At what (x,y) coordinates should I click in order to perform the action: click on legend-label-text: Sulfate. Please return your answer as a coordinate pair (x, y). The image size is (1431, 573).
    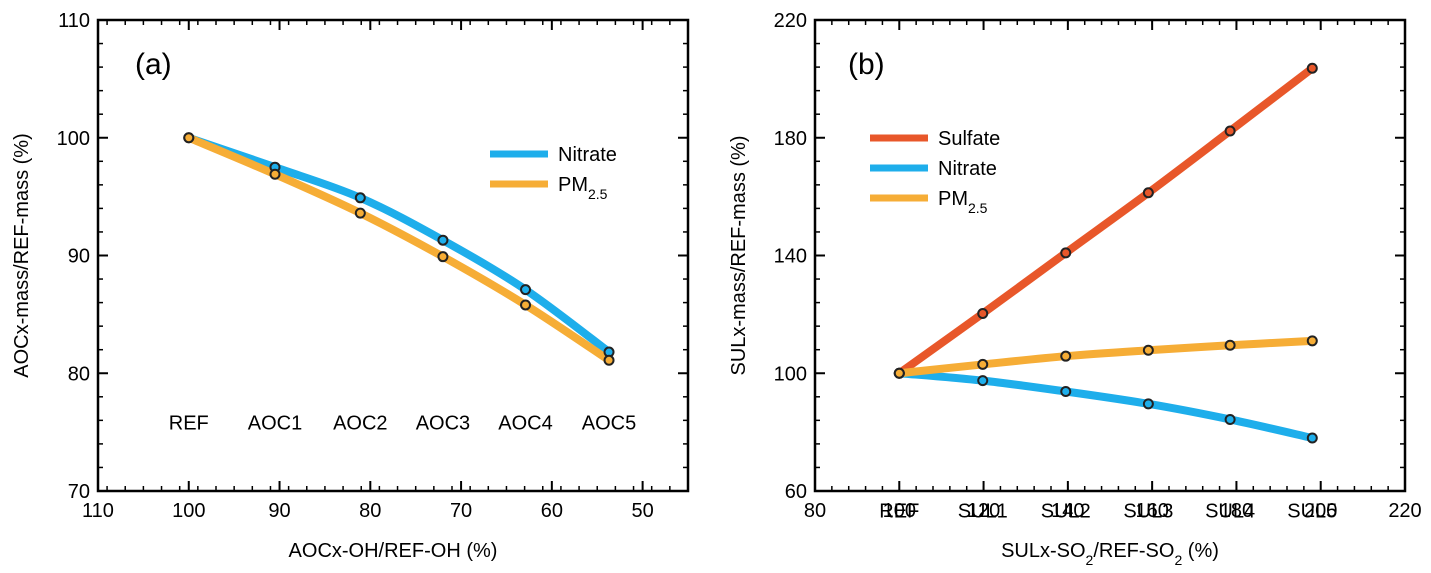
    Looking at the image, I should click on (969, 139).